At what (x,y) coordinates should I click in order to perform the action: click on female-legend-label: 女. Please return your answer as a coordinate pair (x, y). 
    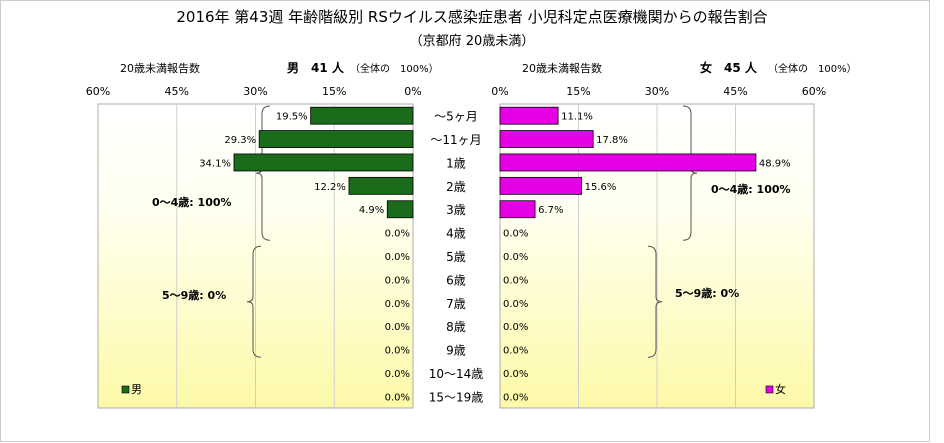
    Looking at the image, I should click on (780, 389).